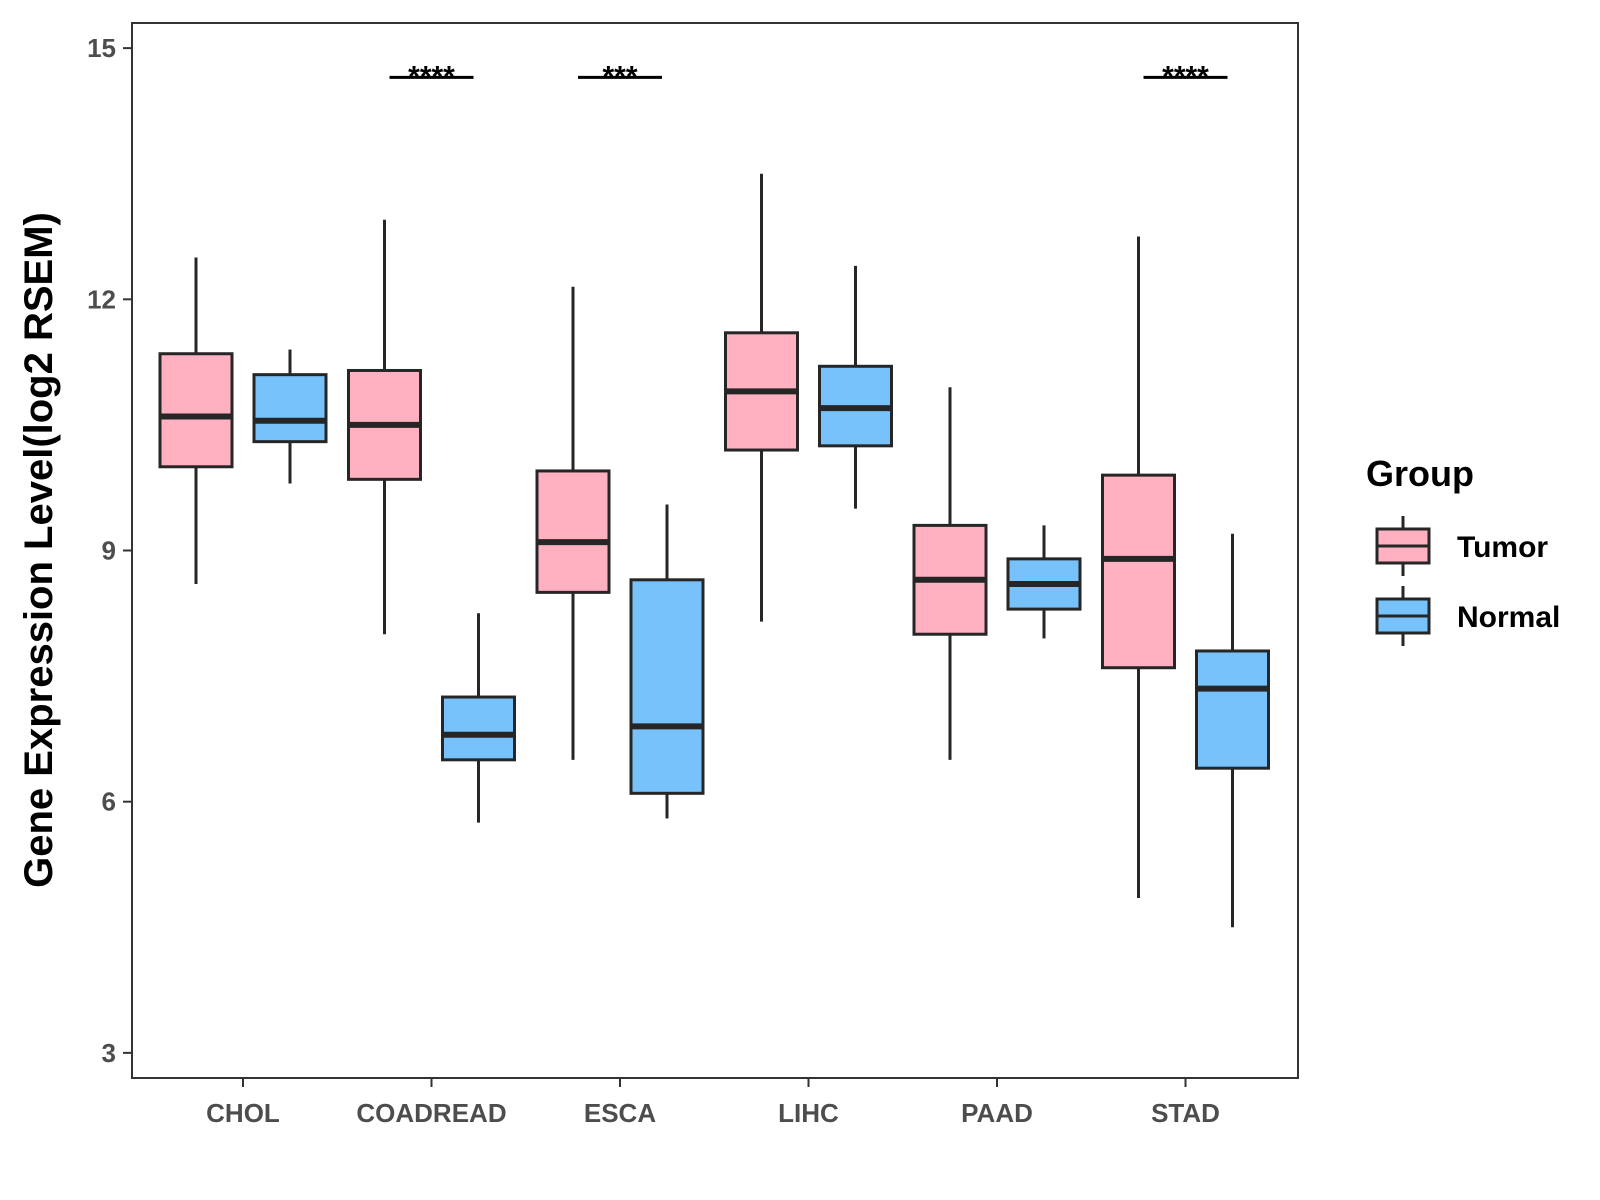 The height and width of the screenshot is (1200, 1600). What do you see at coordinates (808, 76) in the screenshot?
I see `significance-annotations: **** *** ****` at bounding box center [808, 76].